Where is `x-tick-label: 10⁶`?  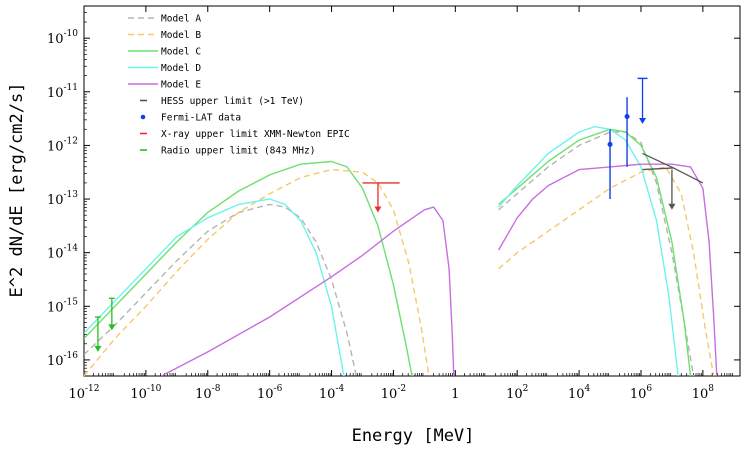
x-tick-label: 10⁶ is located at coordinates (641, 393).